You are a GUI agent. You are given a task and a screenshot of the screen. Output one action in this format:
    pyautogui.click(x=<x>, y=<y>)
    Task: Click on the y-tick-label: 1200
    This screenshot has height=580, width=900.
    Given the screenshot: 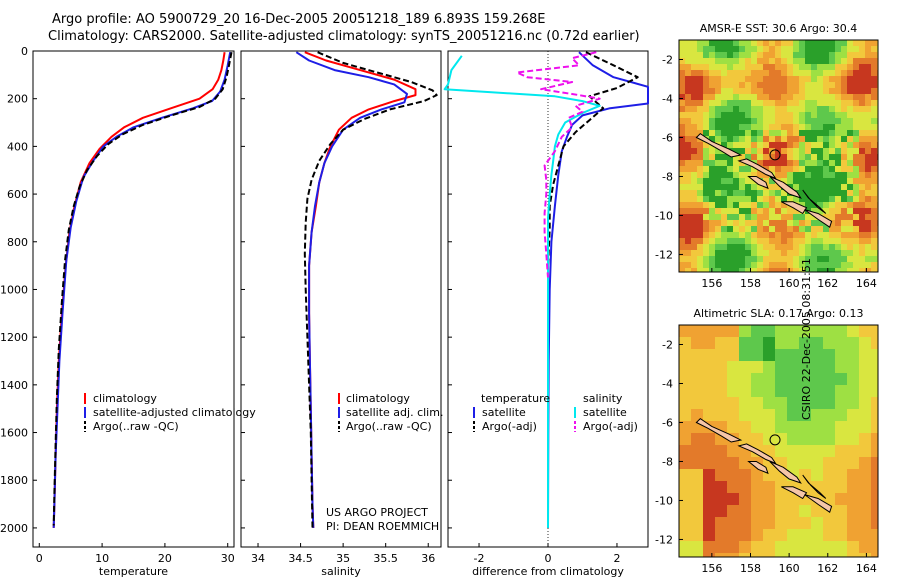 What is the action you would take?
    pyautogui.click(x=14, y=337)
    